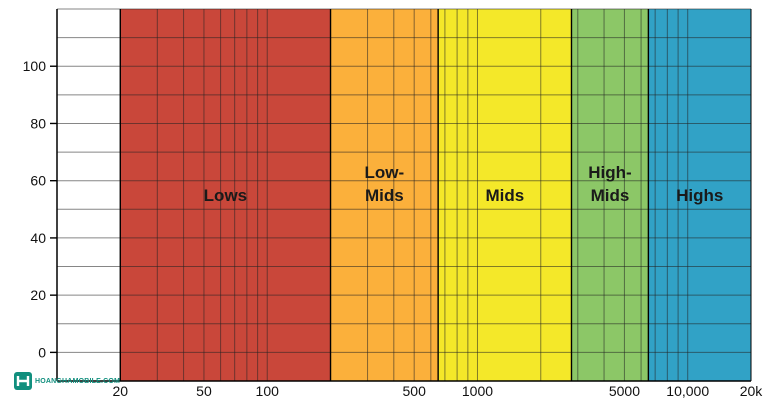  What do you see at coordinates (38, 238) in the screenshot?
I see `y-tick-label: 40` at bounding box center [38, 238].